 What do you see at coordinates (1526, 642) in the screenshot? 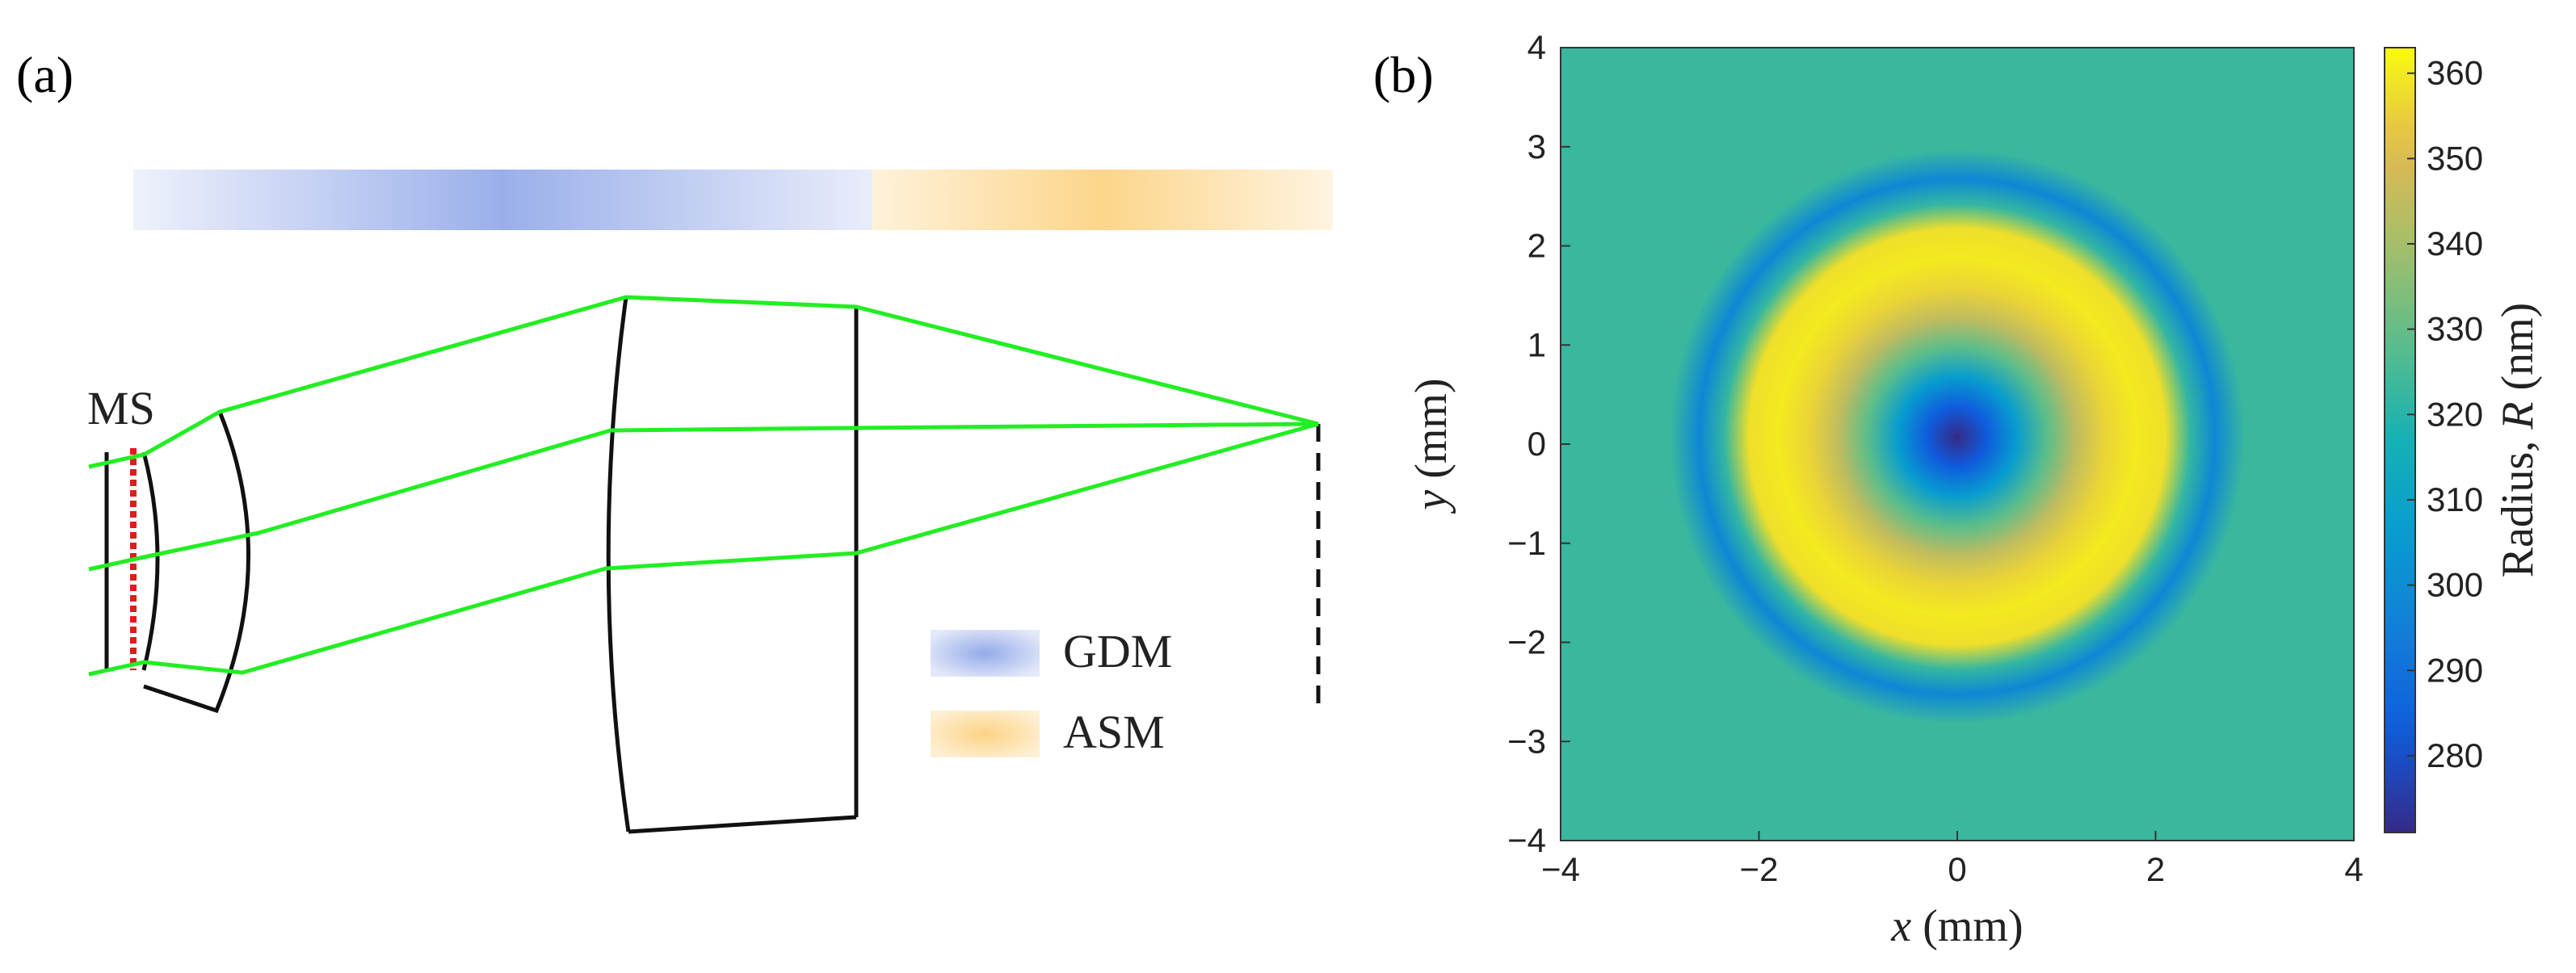
I see `y-tick-label: −2` at bounding box center [1526, 642].